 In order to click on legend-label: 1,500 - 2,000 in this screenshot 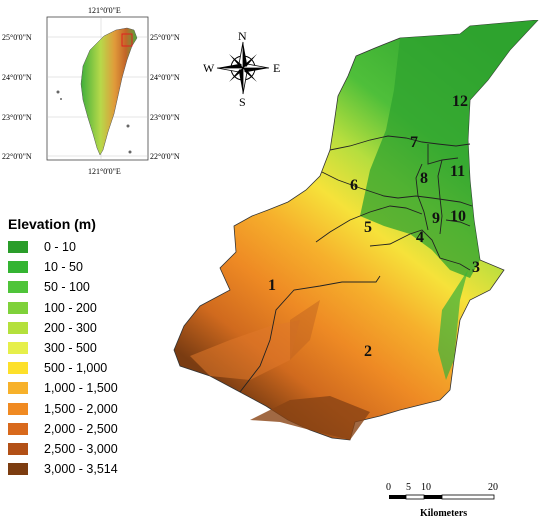, I will do `click(81, 408)`.